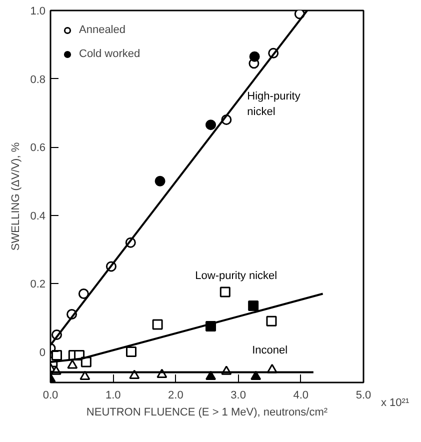 The width and height of the screenshot is (421, 442). What do you see at coordinates (113, 396) in the screenshot?
I see `x-tick-label: 1.0` at bounding box center [113, 396].